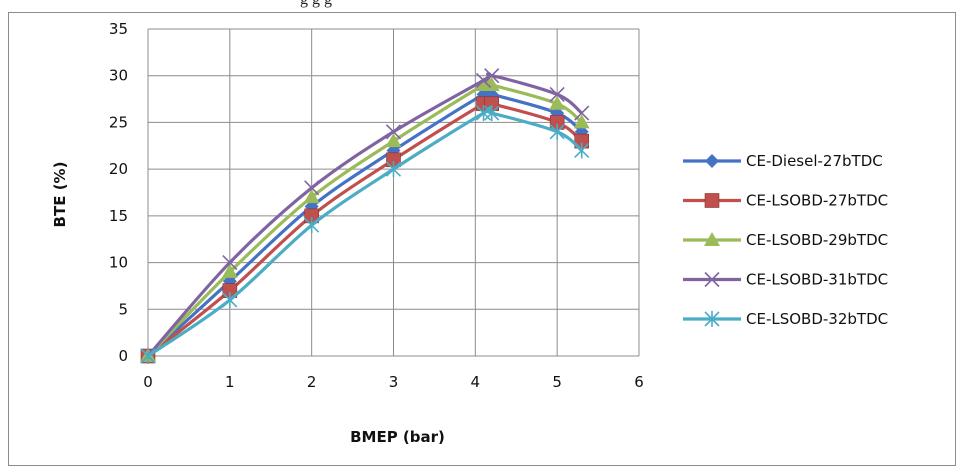 The image size is (962, 470). What do you see at coordinates (817, 319) in the screenshot?
I see `legend-label: CE-LSOBD-32bTDC` at bounding box center [817, 319].